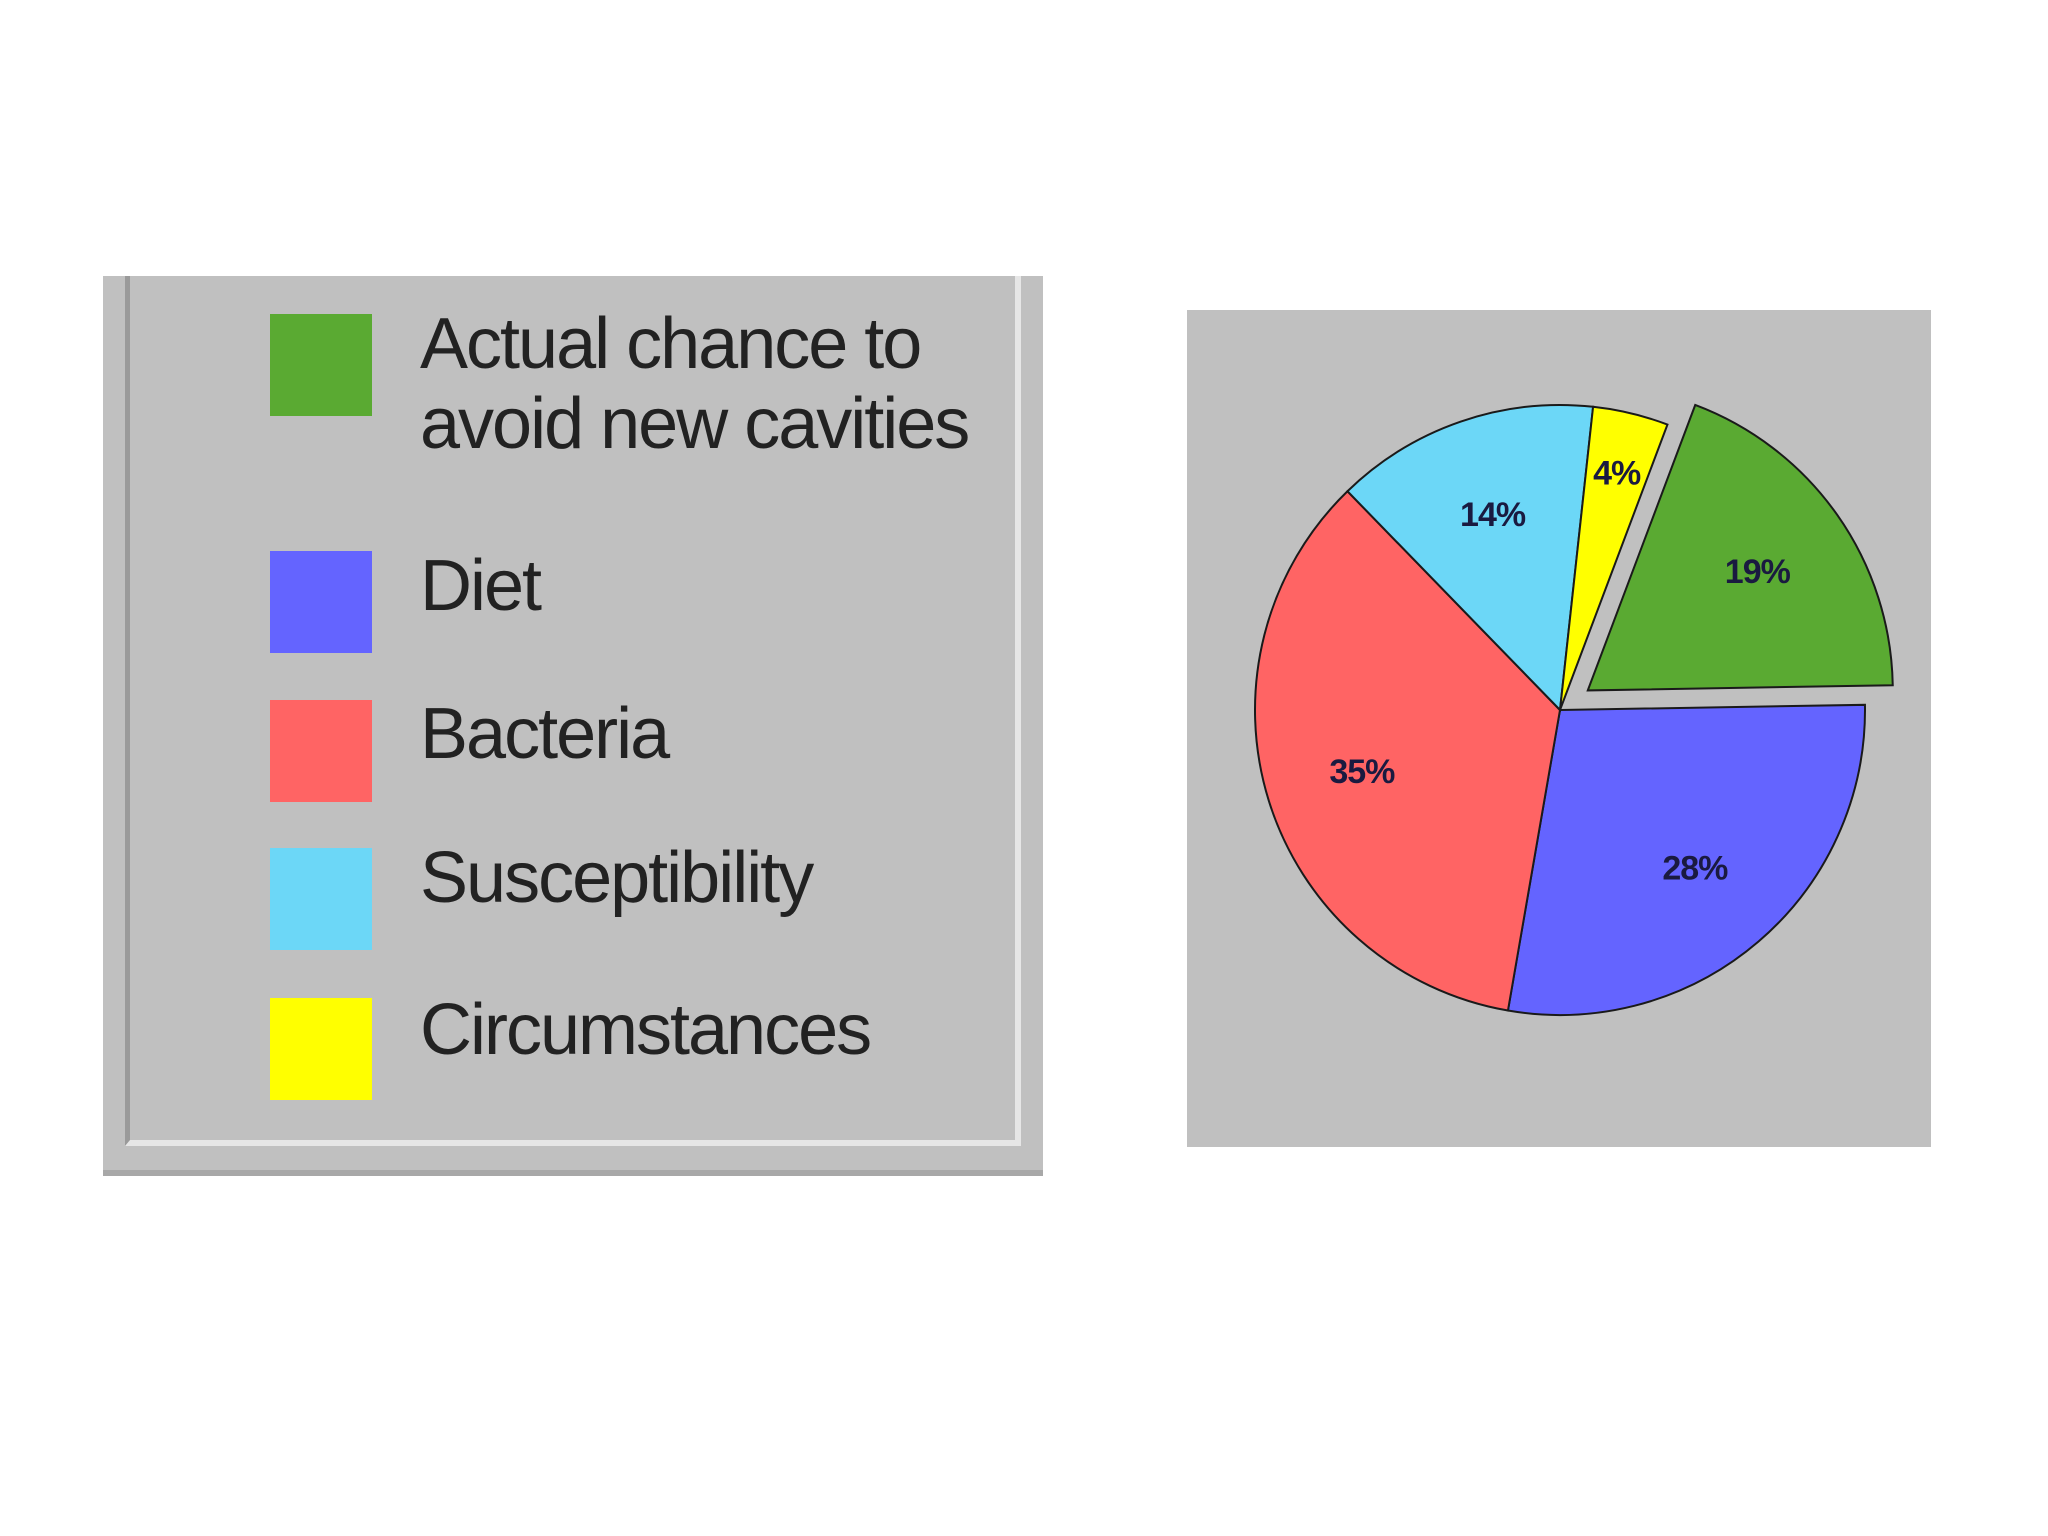  Describe the element at coordinates (1493, 515) in the screenshot. I see `pie-value-label-3: 14%` at that location.